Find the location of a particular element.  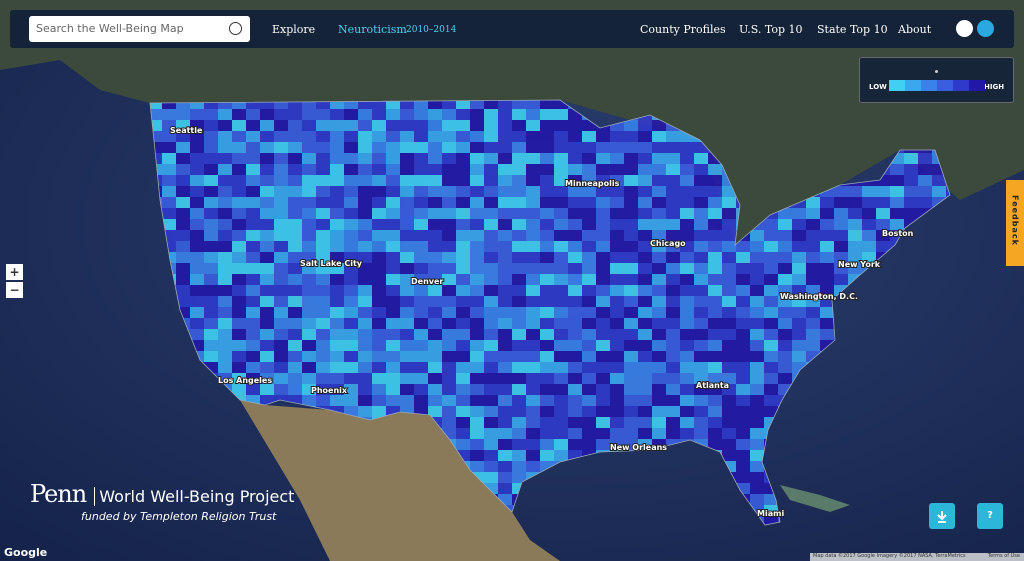

twitter-icon is located at coordinates (985, 28).